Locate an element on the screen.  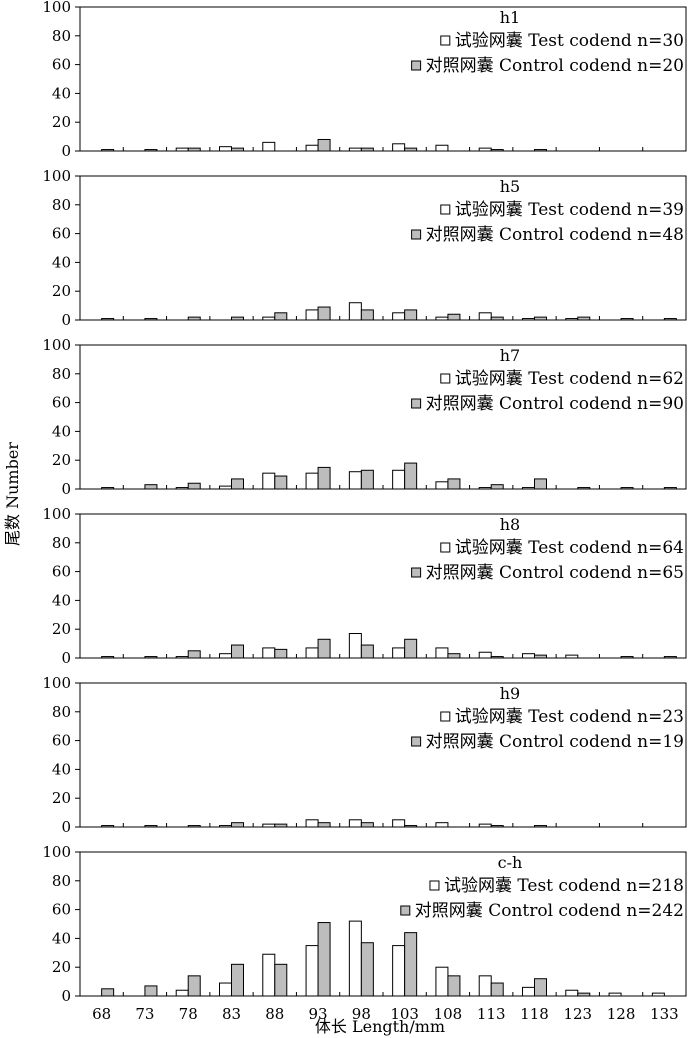
x-tick-label: 103 is located at coordinates (404, 1014).